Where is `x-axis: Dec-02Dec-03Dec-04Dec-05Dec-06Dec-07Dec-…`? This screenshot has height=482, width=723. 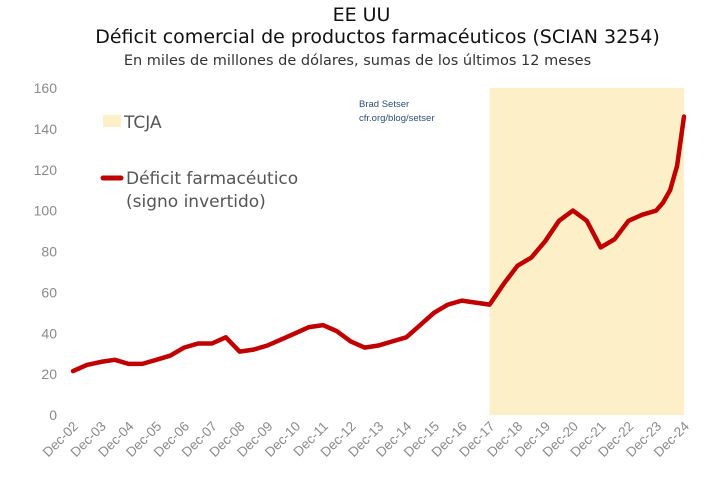
x-axis: Dec-02Dec-03Dec-04Dec-05Dec-06Dec-07Dec-… is located at coordinates (366, 439).